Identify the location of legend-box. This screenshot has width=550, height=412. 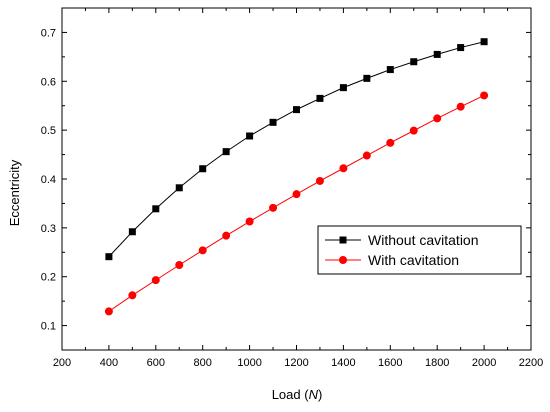
(419, 250).